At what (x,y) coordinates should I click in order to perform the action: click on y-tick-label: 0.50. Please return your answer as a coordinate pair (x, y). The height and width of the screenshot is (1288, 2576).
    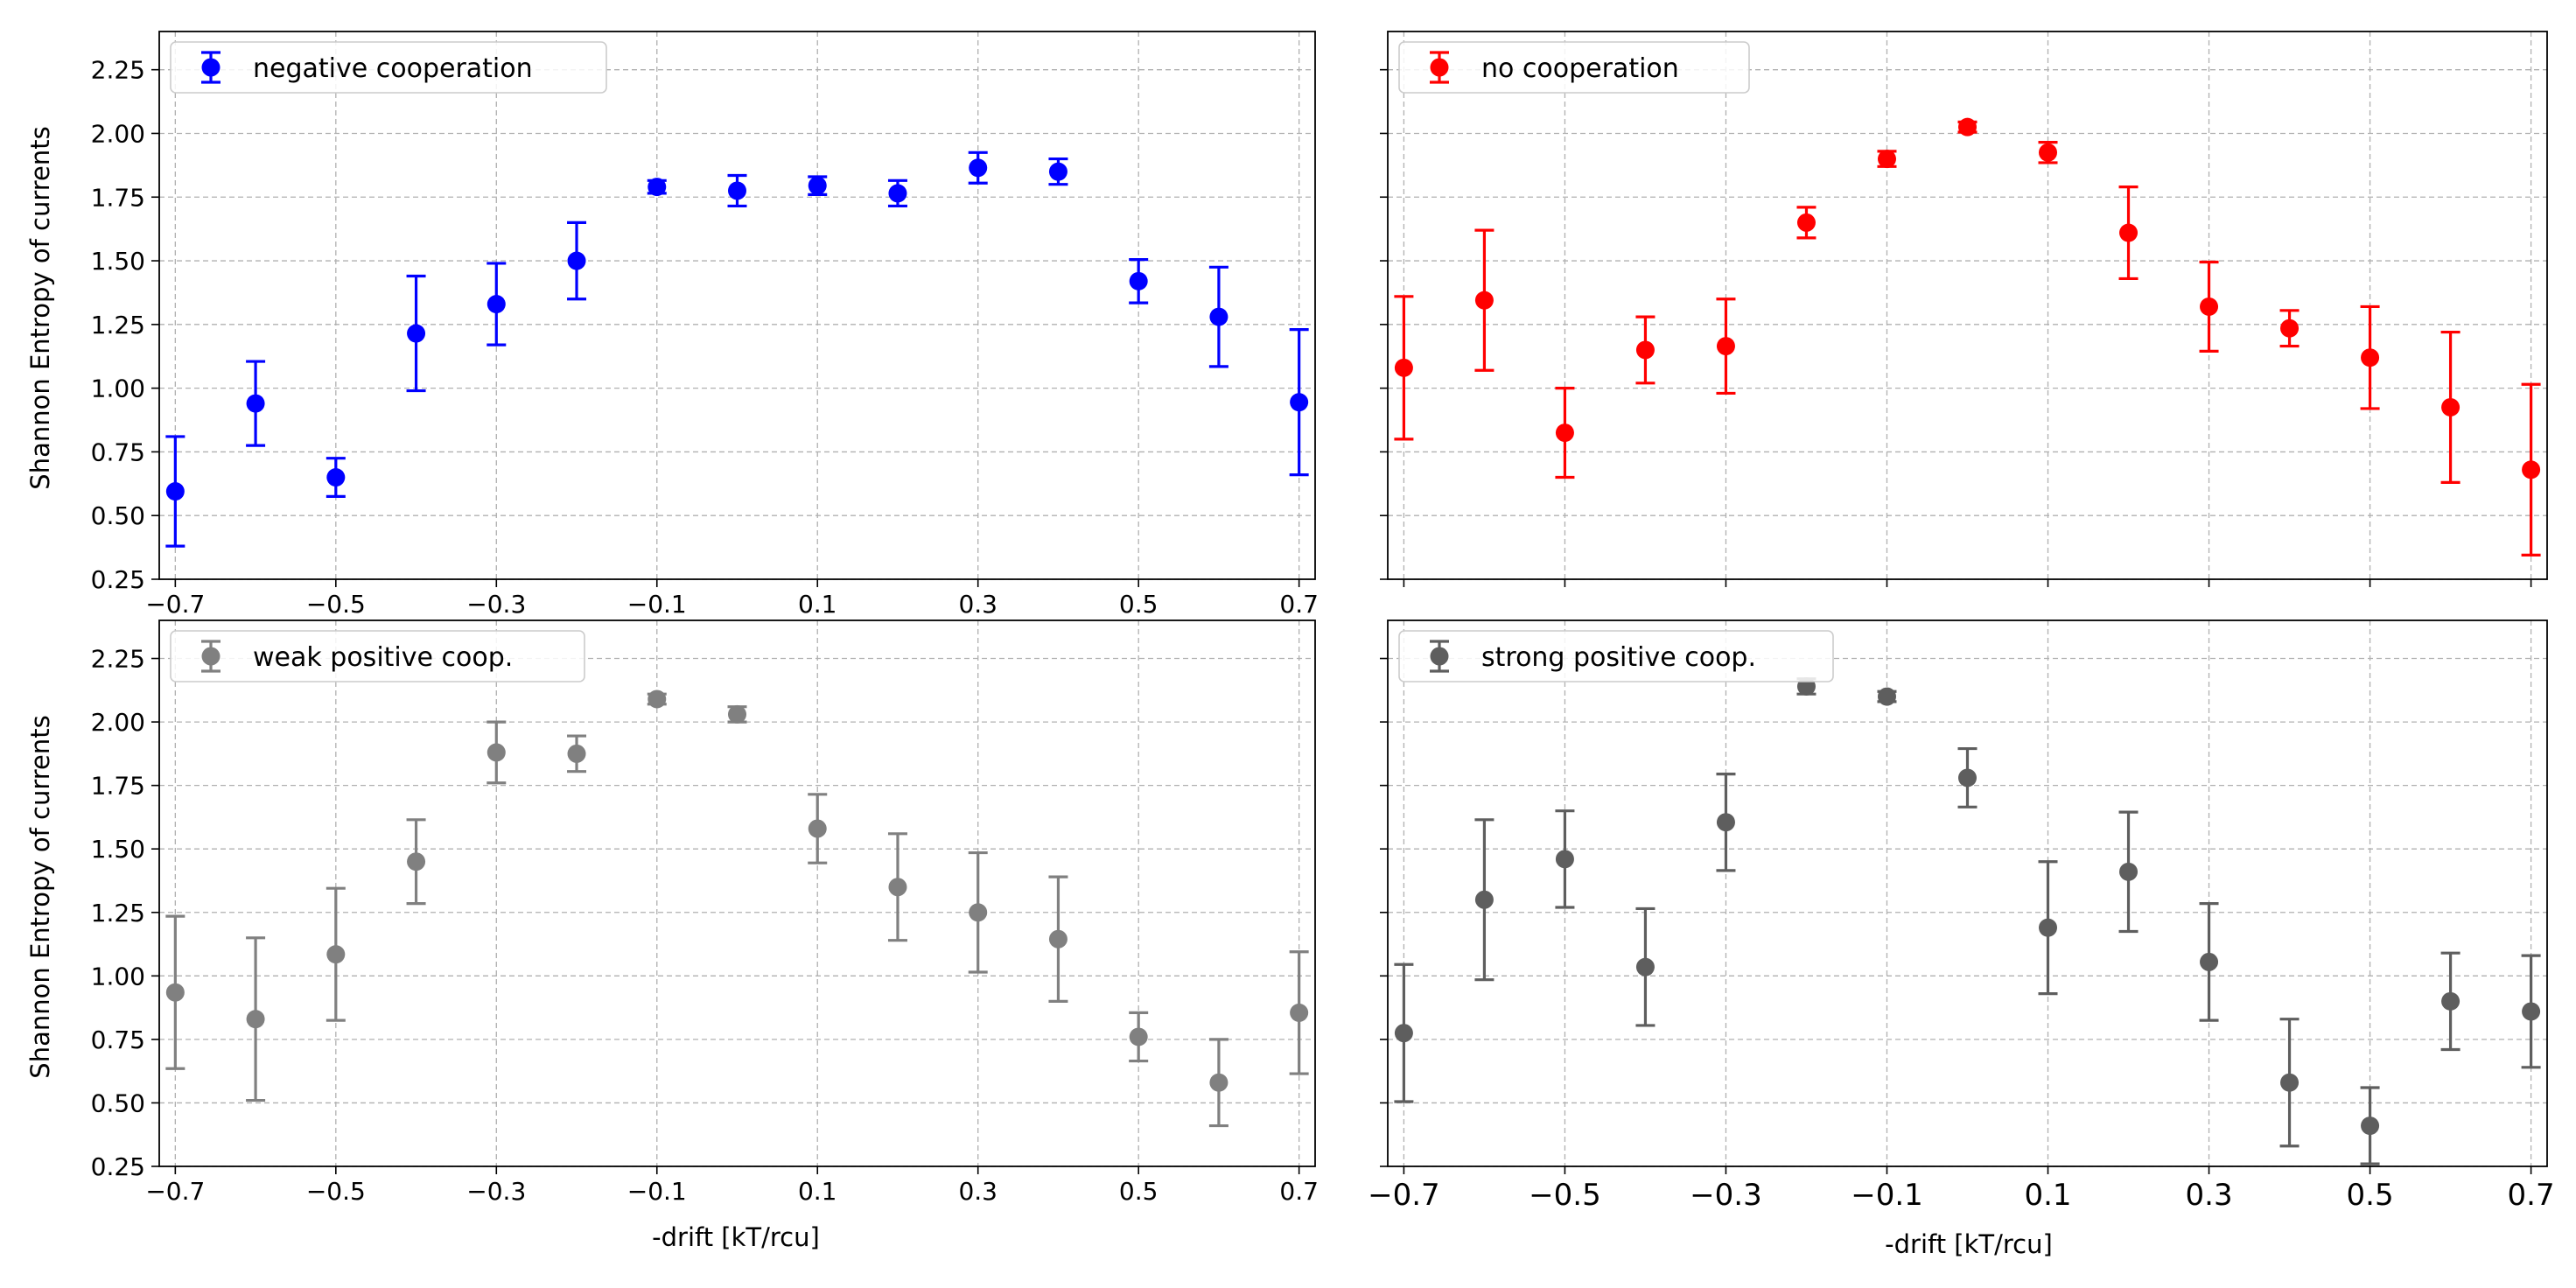
    Looking at the image, I should click on (118, 515).